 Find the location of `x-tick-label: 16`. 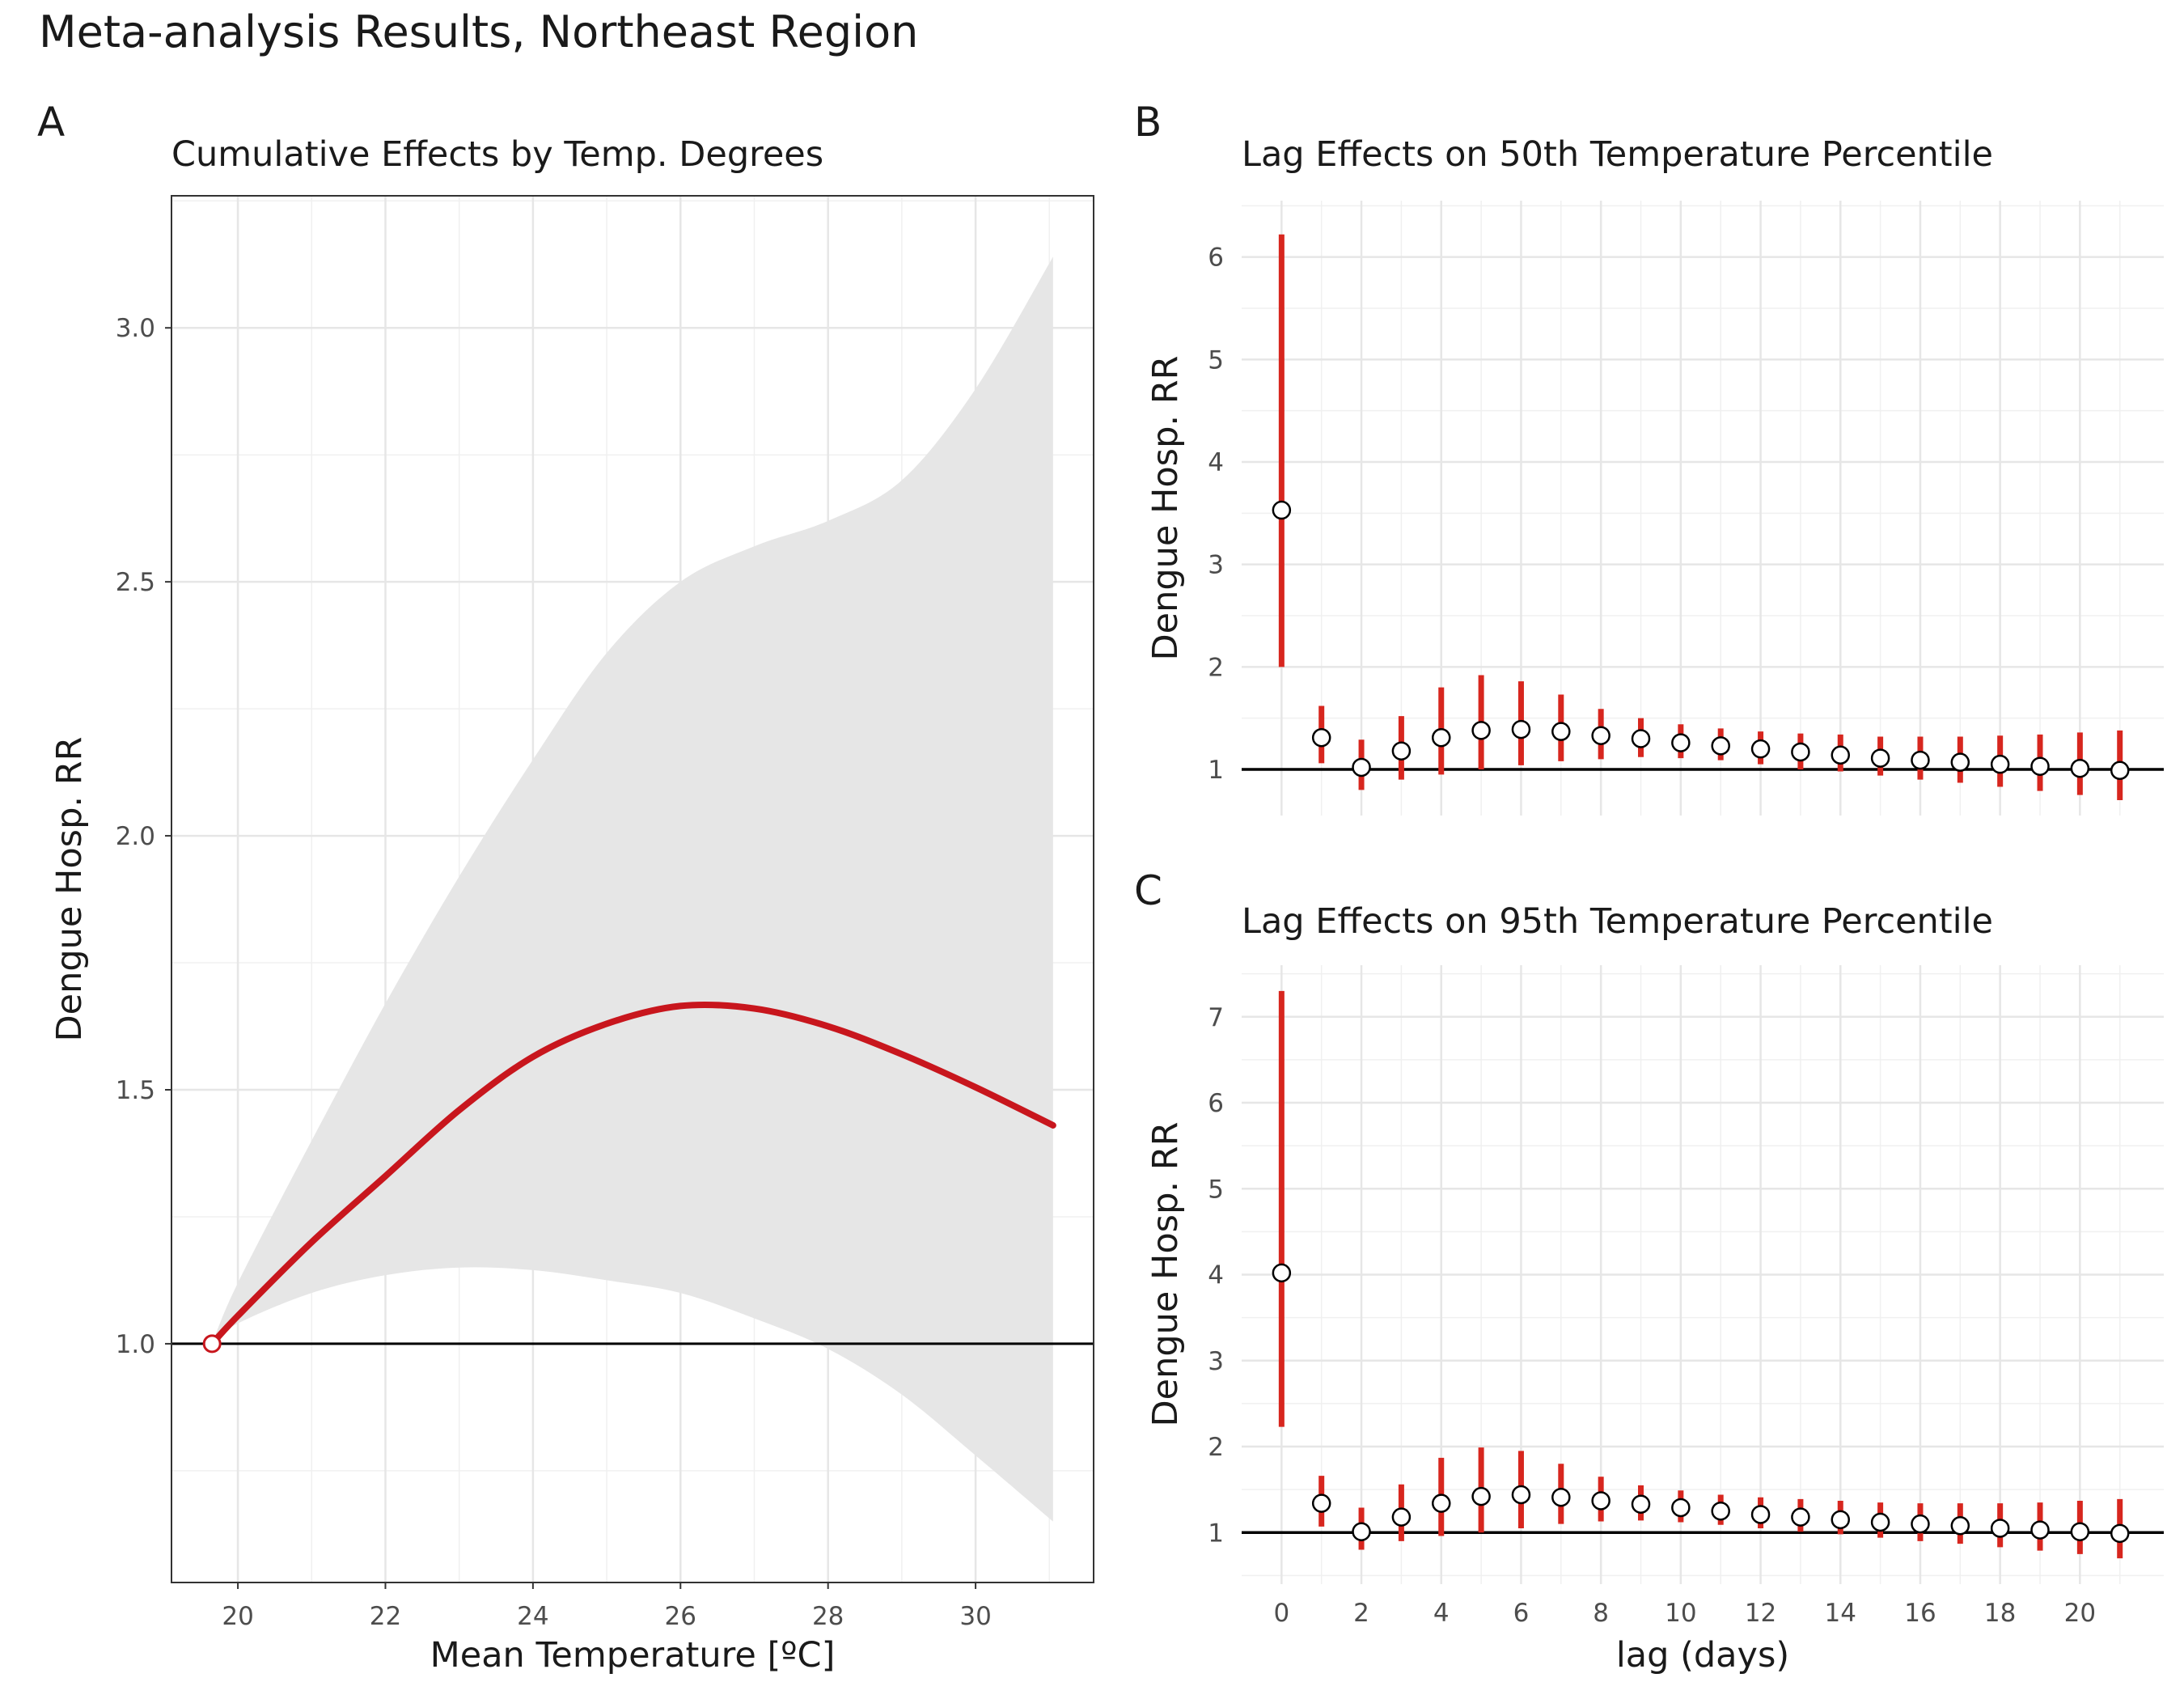

x-tick-label: 16 is located at coordinates (1920, 1613).